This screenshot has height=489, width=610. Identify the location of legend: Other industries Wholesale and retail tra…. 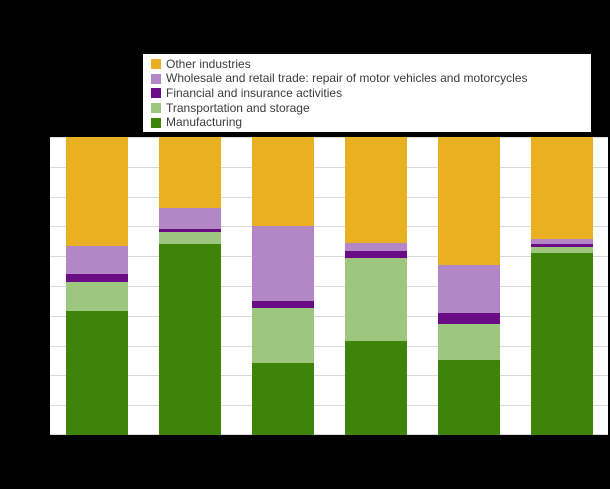
(367, 93).